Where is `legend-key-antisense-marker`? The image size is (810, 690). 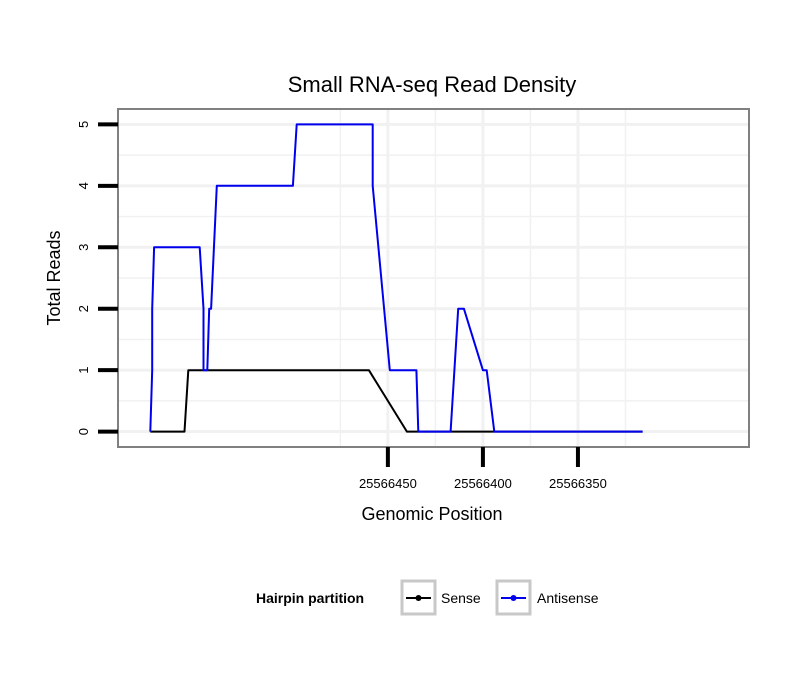
legend-key-antisense-marker is located at coordinates (513, 598).